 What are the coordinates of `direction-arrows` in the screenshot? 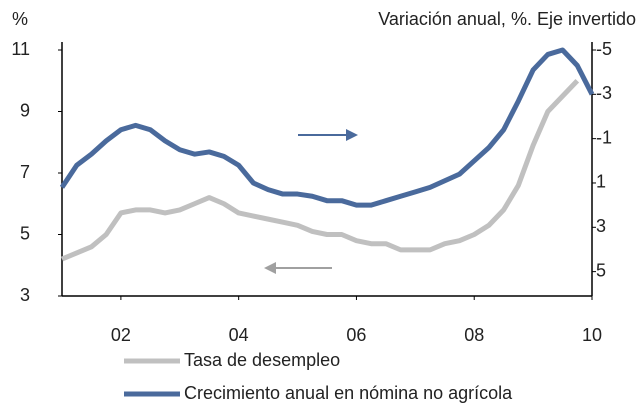 It's located at (311, 201).